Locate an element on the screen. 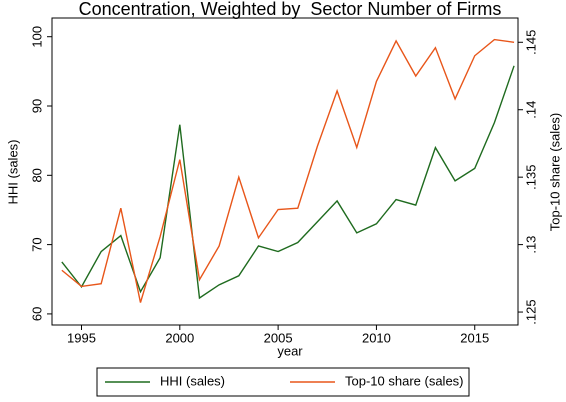  x-tick-label: 2005 is located at coordinates (278, 337).